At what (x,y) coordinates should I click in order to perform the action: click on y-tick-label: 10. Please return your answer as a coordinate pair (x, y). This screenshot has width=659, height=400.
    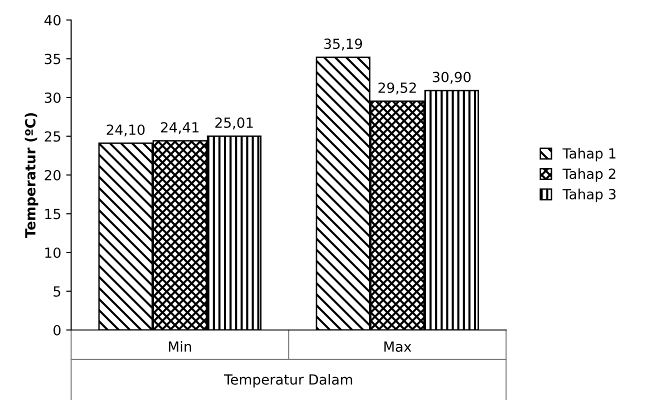
    Looking at the image, I should click on (53, 252).